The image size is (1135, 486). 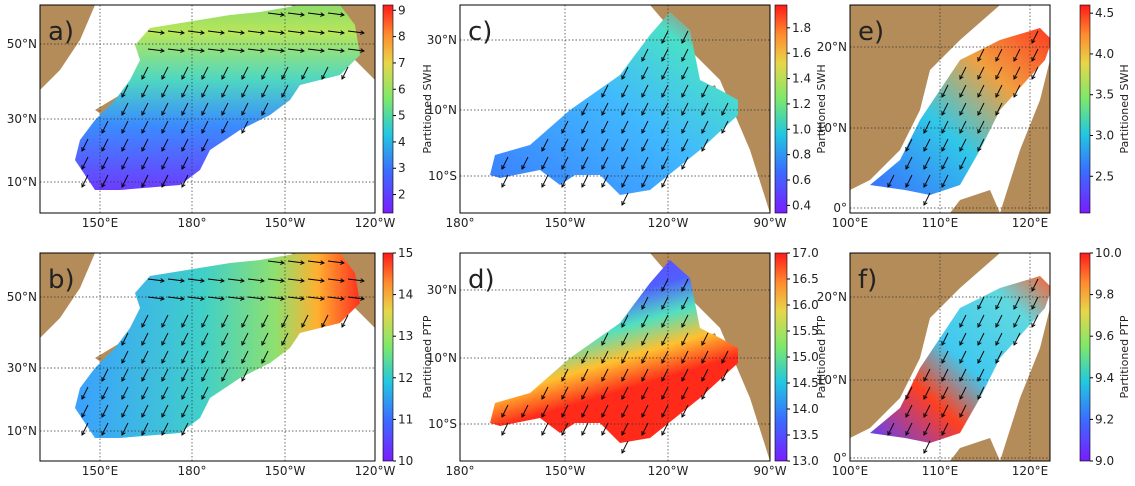 I want to click on colorbar-tick-label: 16.0, so click(x=805, y=305).